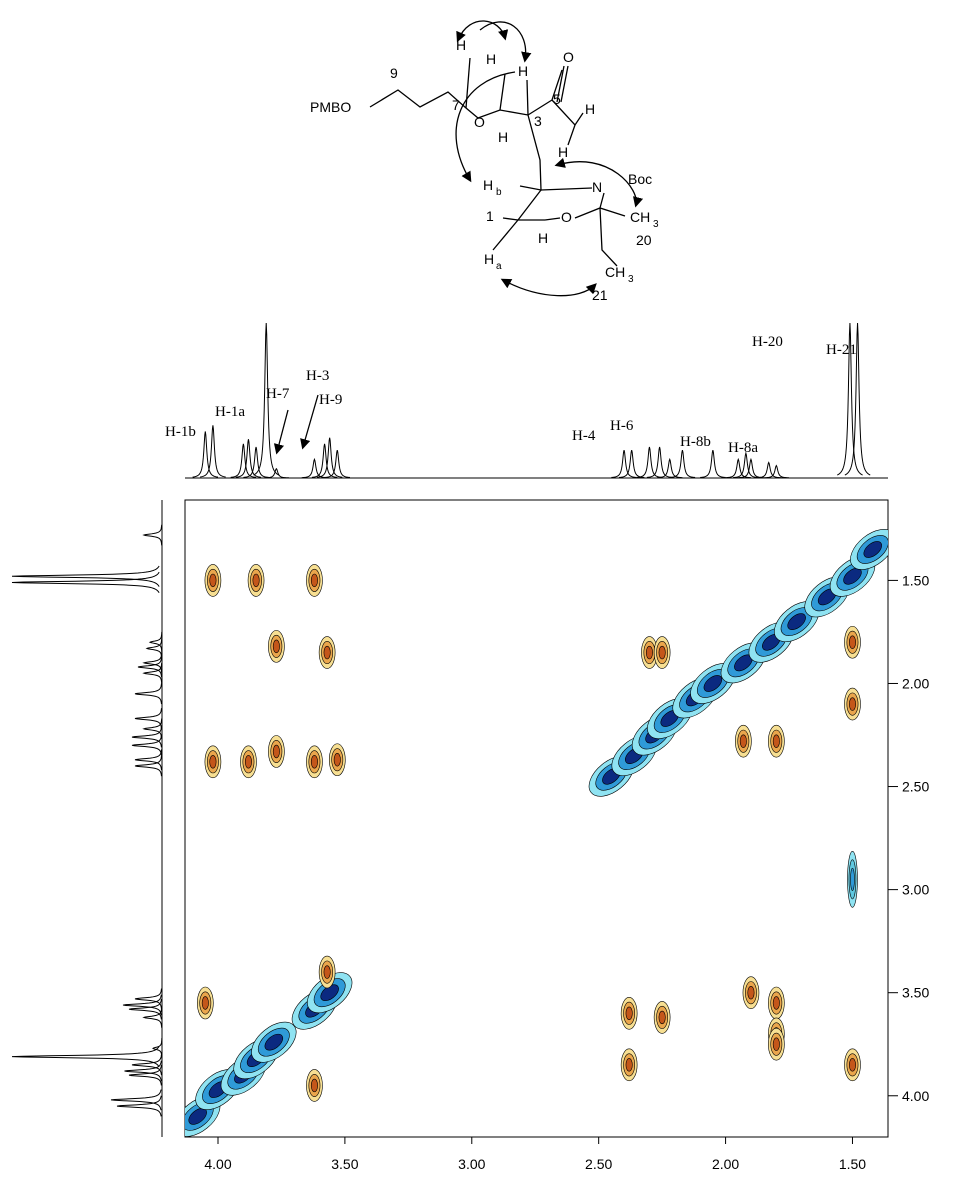 The width and height of the screenshot is (959, 1190). Describe the element at coordinates (915, 993) in the screenshot. I see `y-tick-label: 3.50` at that location.